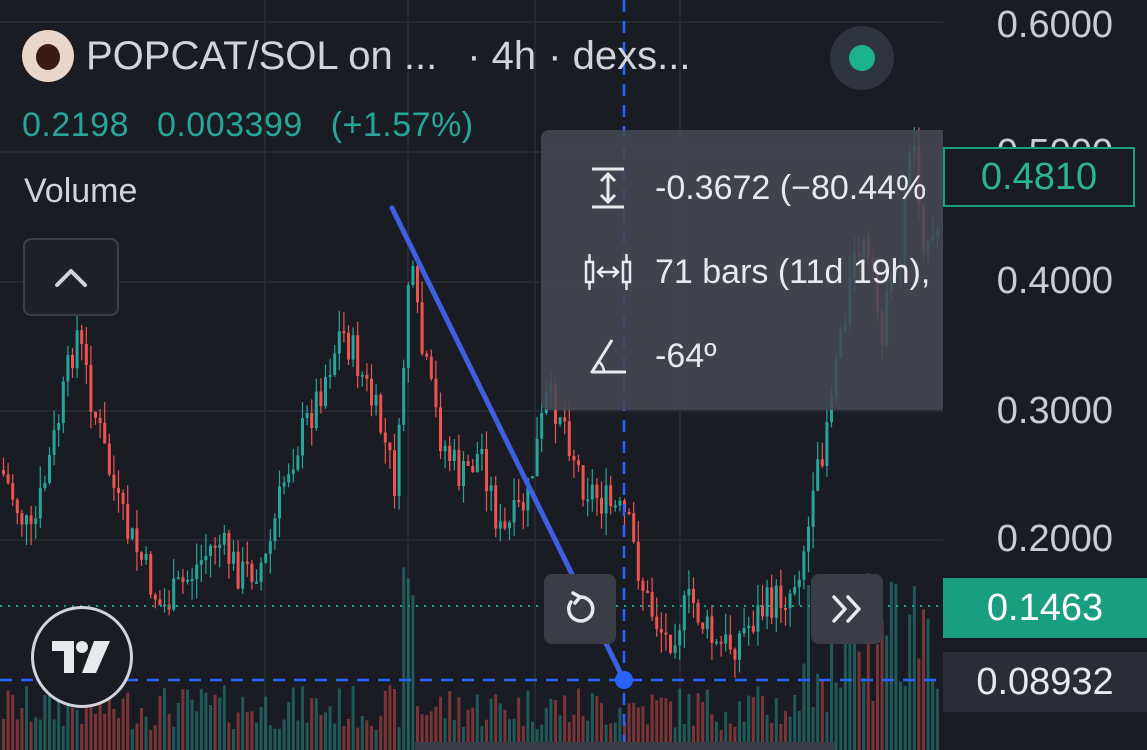  Describe the element at coordinates (580, 609) in the screenshot. I see `reset-button` at that location.